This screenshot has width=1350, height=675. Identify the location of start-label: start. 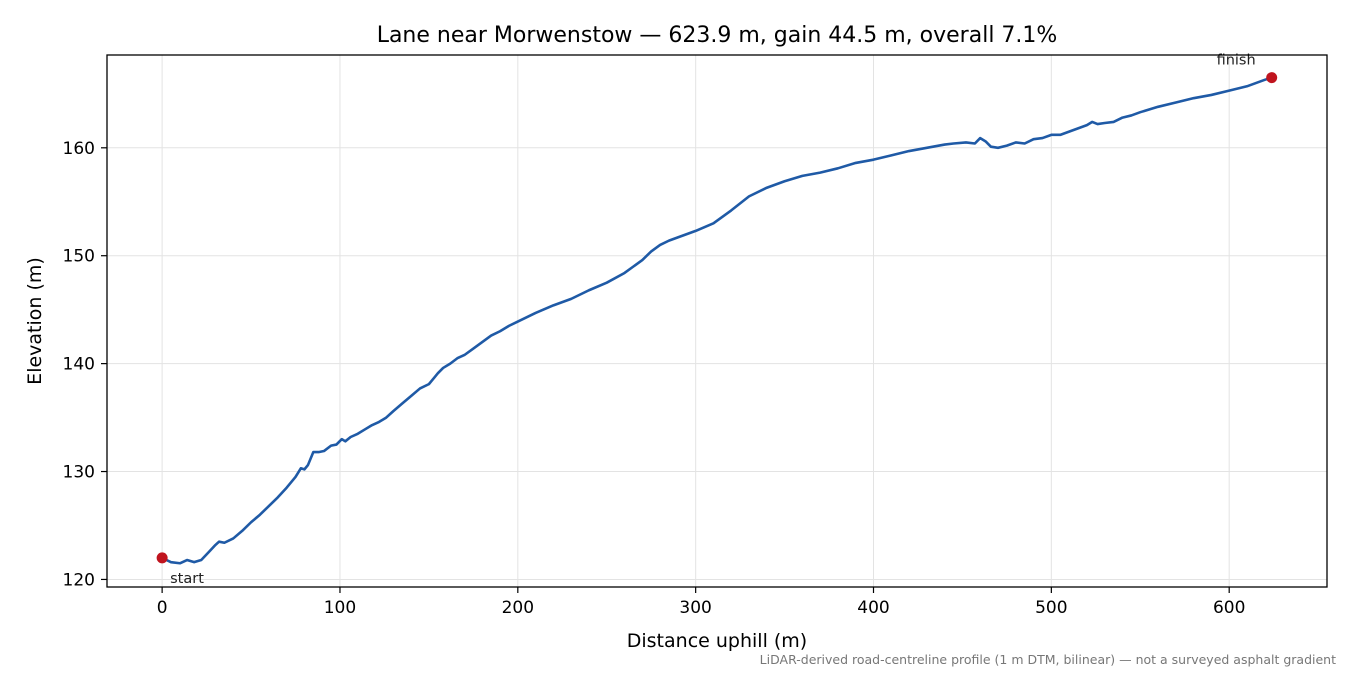
(187, 579).